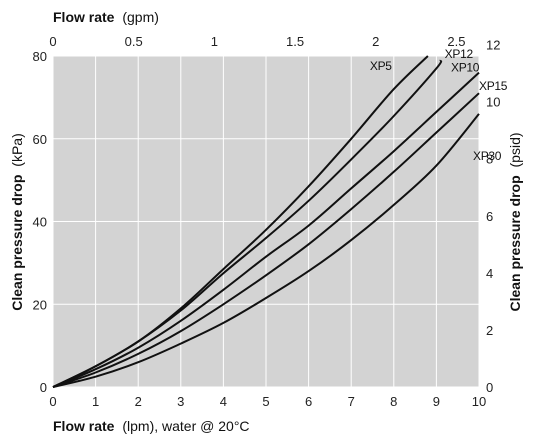  I want to click on x-tick-label: 5, so click(265, 401).